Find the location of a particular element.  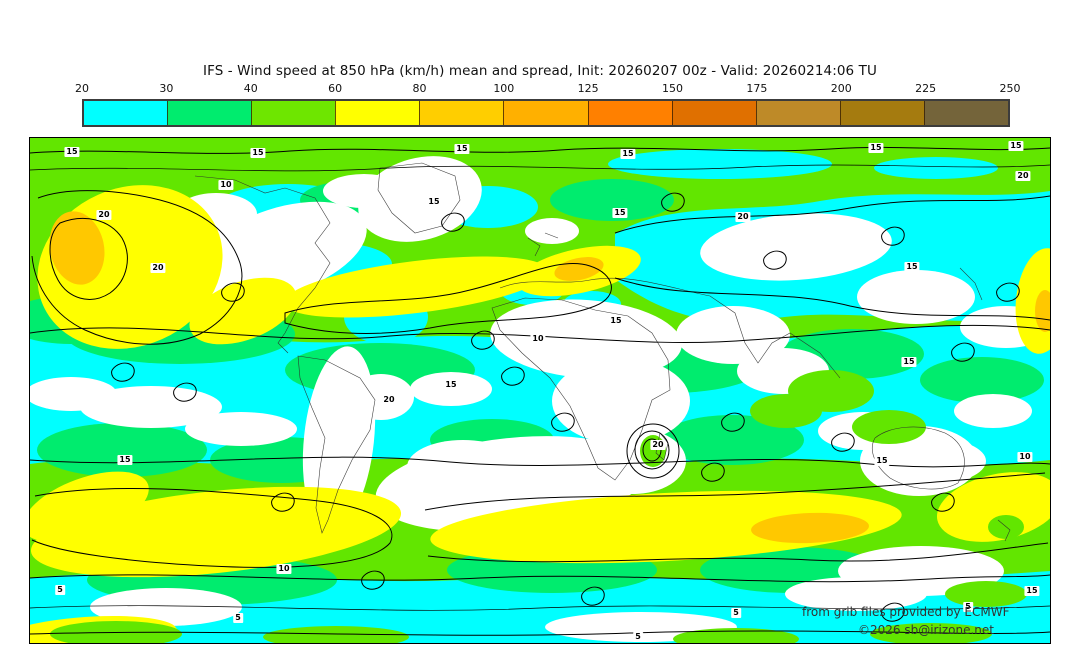

colorbar is located at coordinates (546, 113).